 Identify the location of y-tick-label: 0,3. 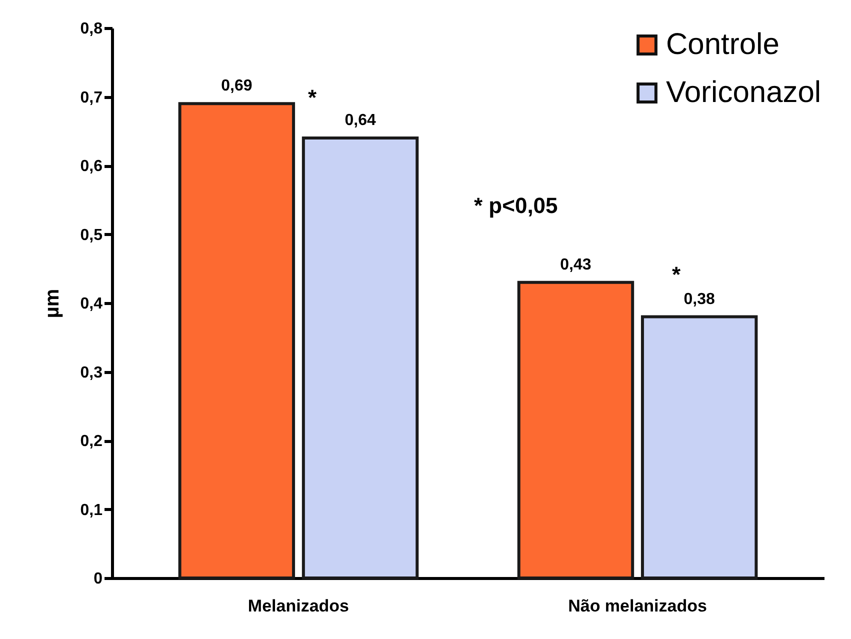
(91, 373).